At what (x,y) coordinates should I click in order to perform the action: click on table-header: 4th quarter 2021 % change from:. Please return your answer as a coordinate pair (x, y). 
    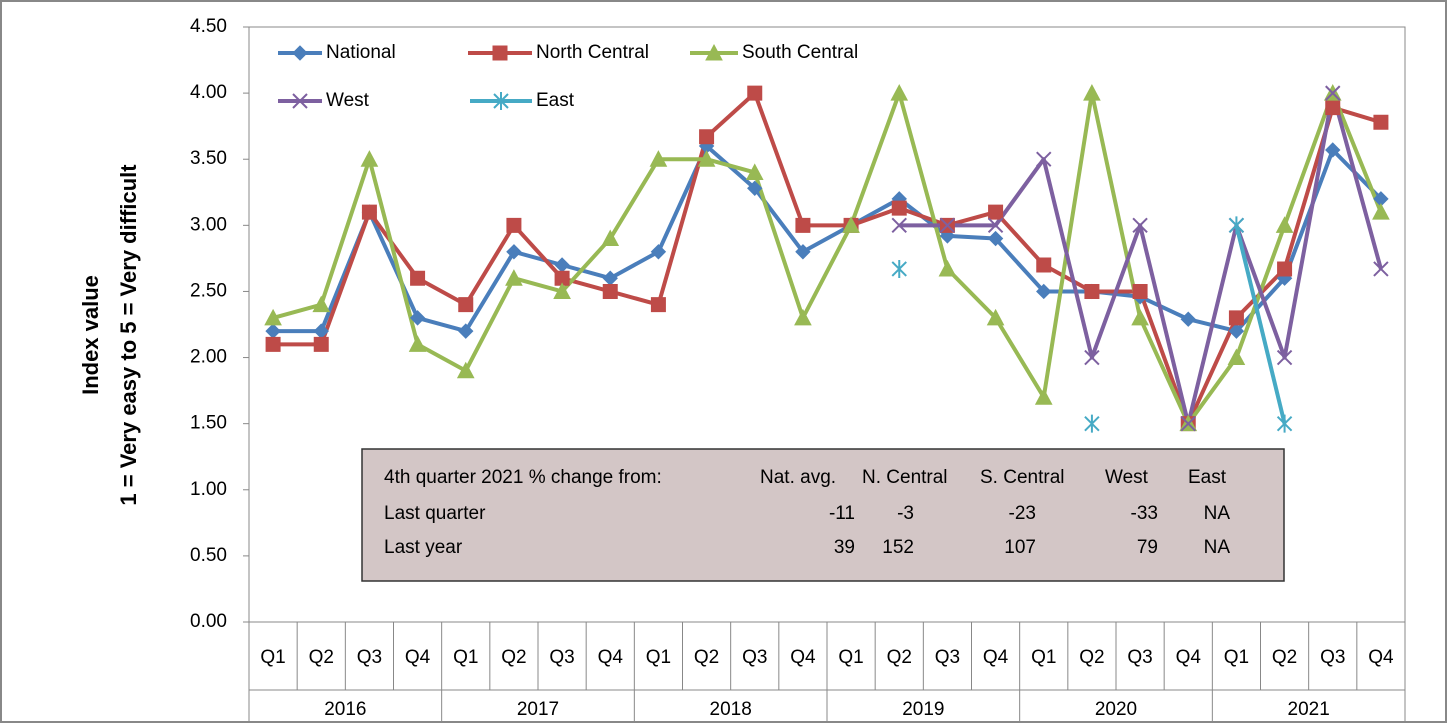
    Looking at the image, I should click on (523, 477).